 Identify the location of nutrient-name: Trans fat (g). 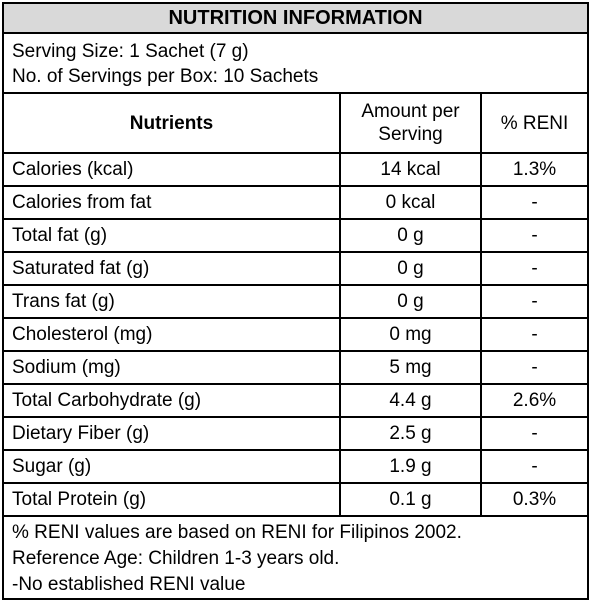
(172, 302).